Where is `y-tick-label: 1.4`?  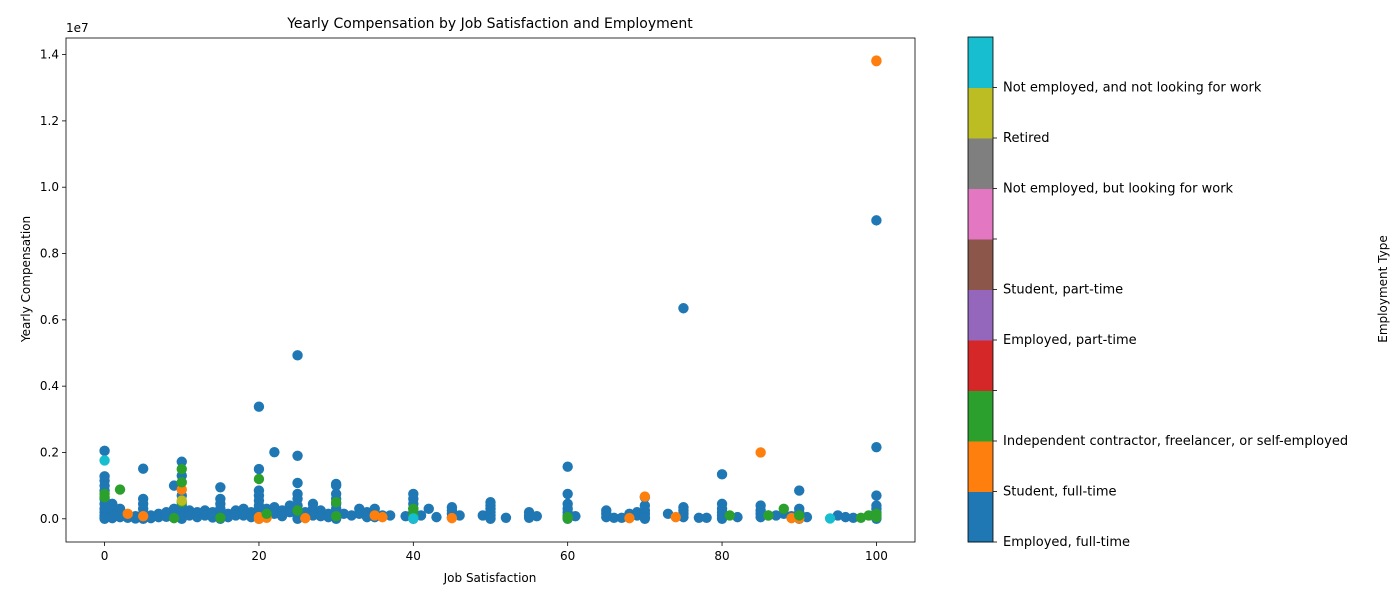
y-tick-label: 1.4 is located at coordinates (49, 55).